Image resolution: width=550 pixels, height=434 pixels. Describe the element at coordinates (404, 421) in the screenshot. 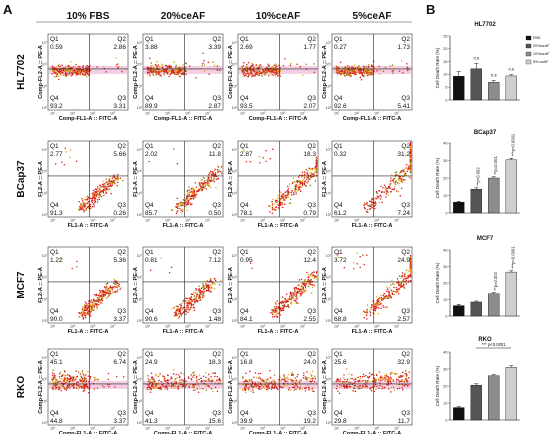

I see `quadrant-value-q3: 11.7` at that location.